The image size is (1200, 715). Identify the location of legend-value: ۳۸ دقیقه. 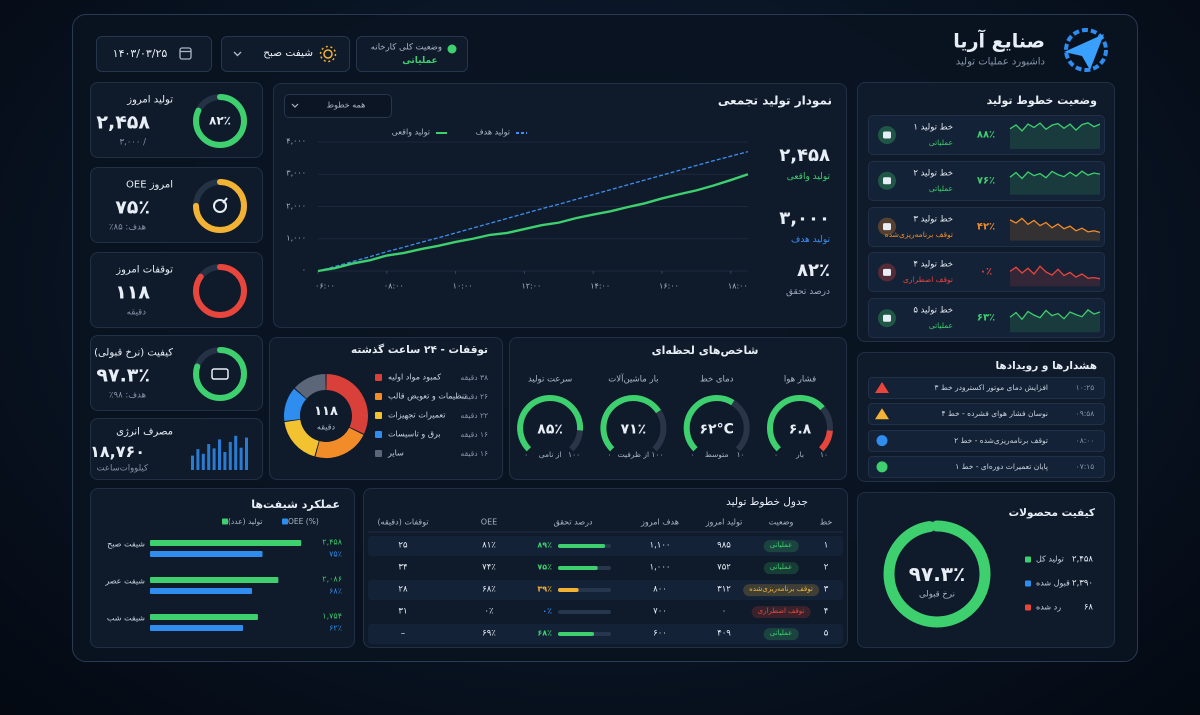
(474, 377).